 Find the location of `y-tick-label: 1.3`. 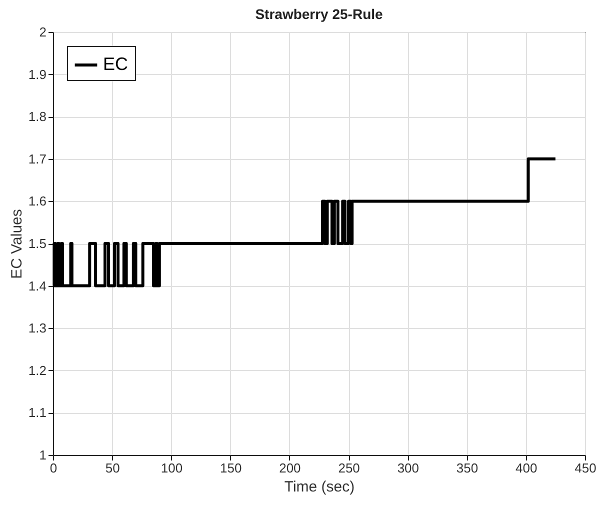

y-tick-label: 1.3 is located at coordinates (37, 328).